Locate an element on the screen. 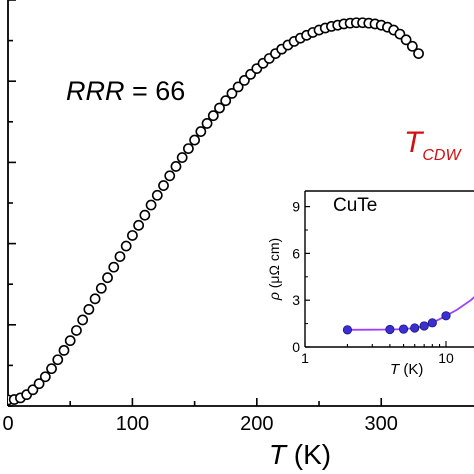 The image size is (474, 474). main-x-tick-label: 300 is located at coordinates (381, 424).